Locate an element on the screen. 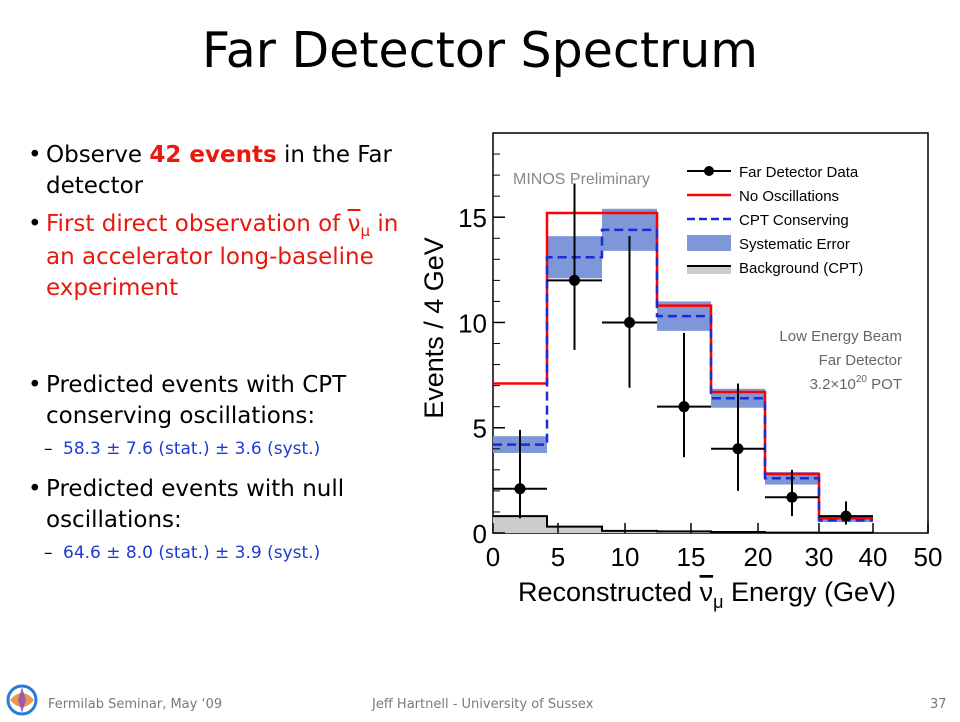 Image resolution: width=960 pixels, height=722 pixels. watermark-text: MINOS Preliminary is located at coordinates (581, 179).